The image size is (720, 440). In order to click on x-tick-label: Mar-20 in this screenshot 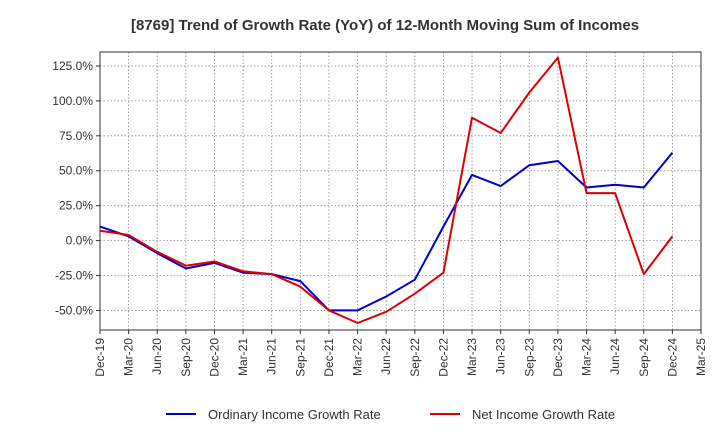, I will do `click(129, 357)`.